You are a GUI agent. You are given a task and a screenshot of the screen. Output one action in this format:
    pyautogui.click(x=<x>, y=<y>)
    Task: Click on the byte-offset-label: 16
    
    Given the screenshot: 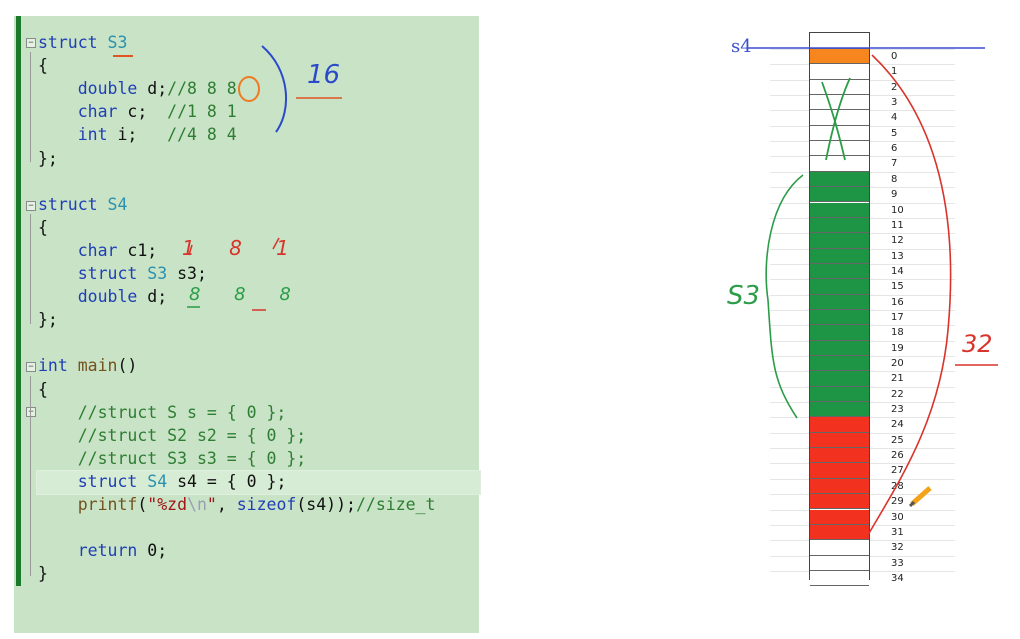 What is the action you would take?
    pyautogui.click(x=897, y=302)
    